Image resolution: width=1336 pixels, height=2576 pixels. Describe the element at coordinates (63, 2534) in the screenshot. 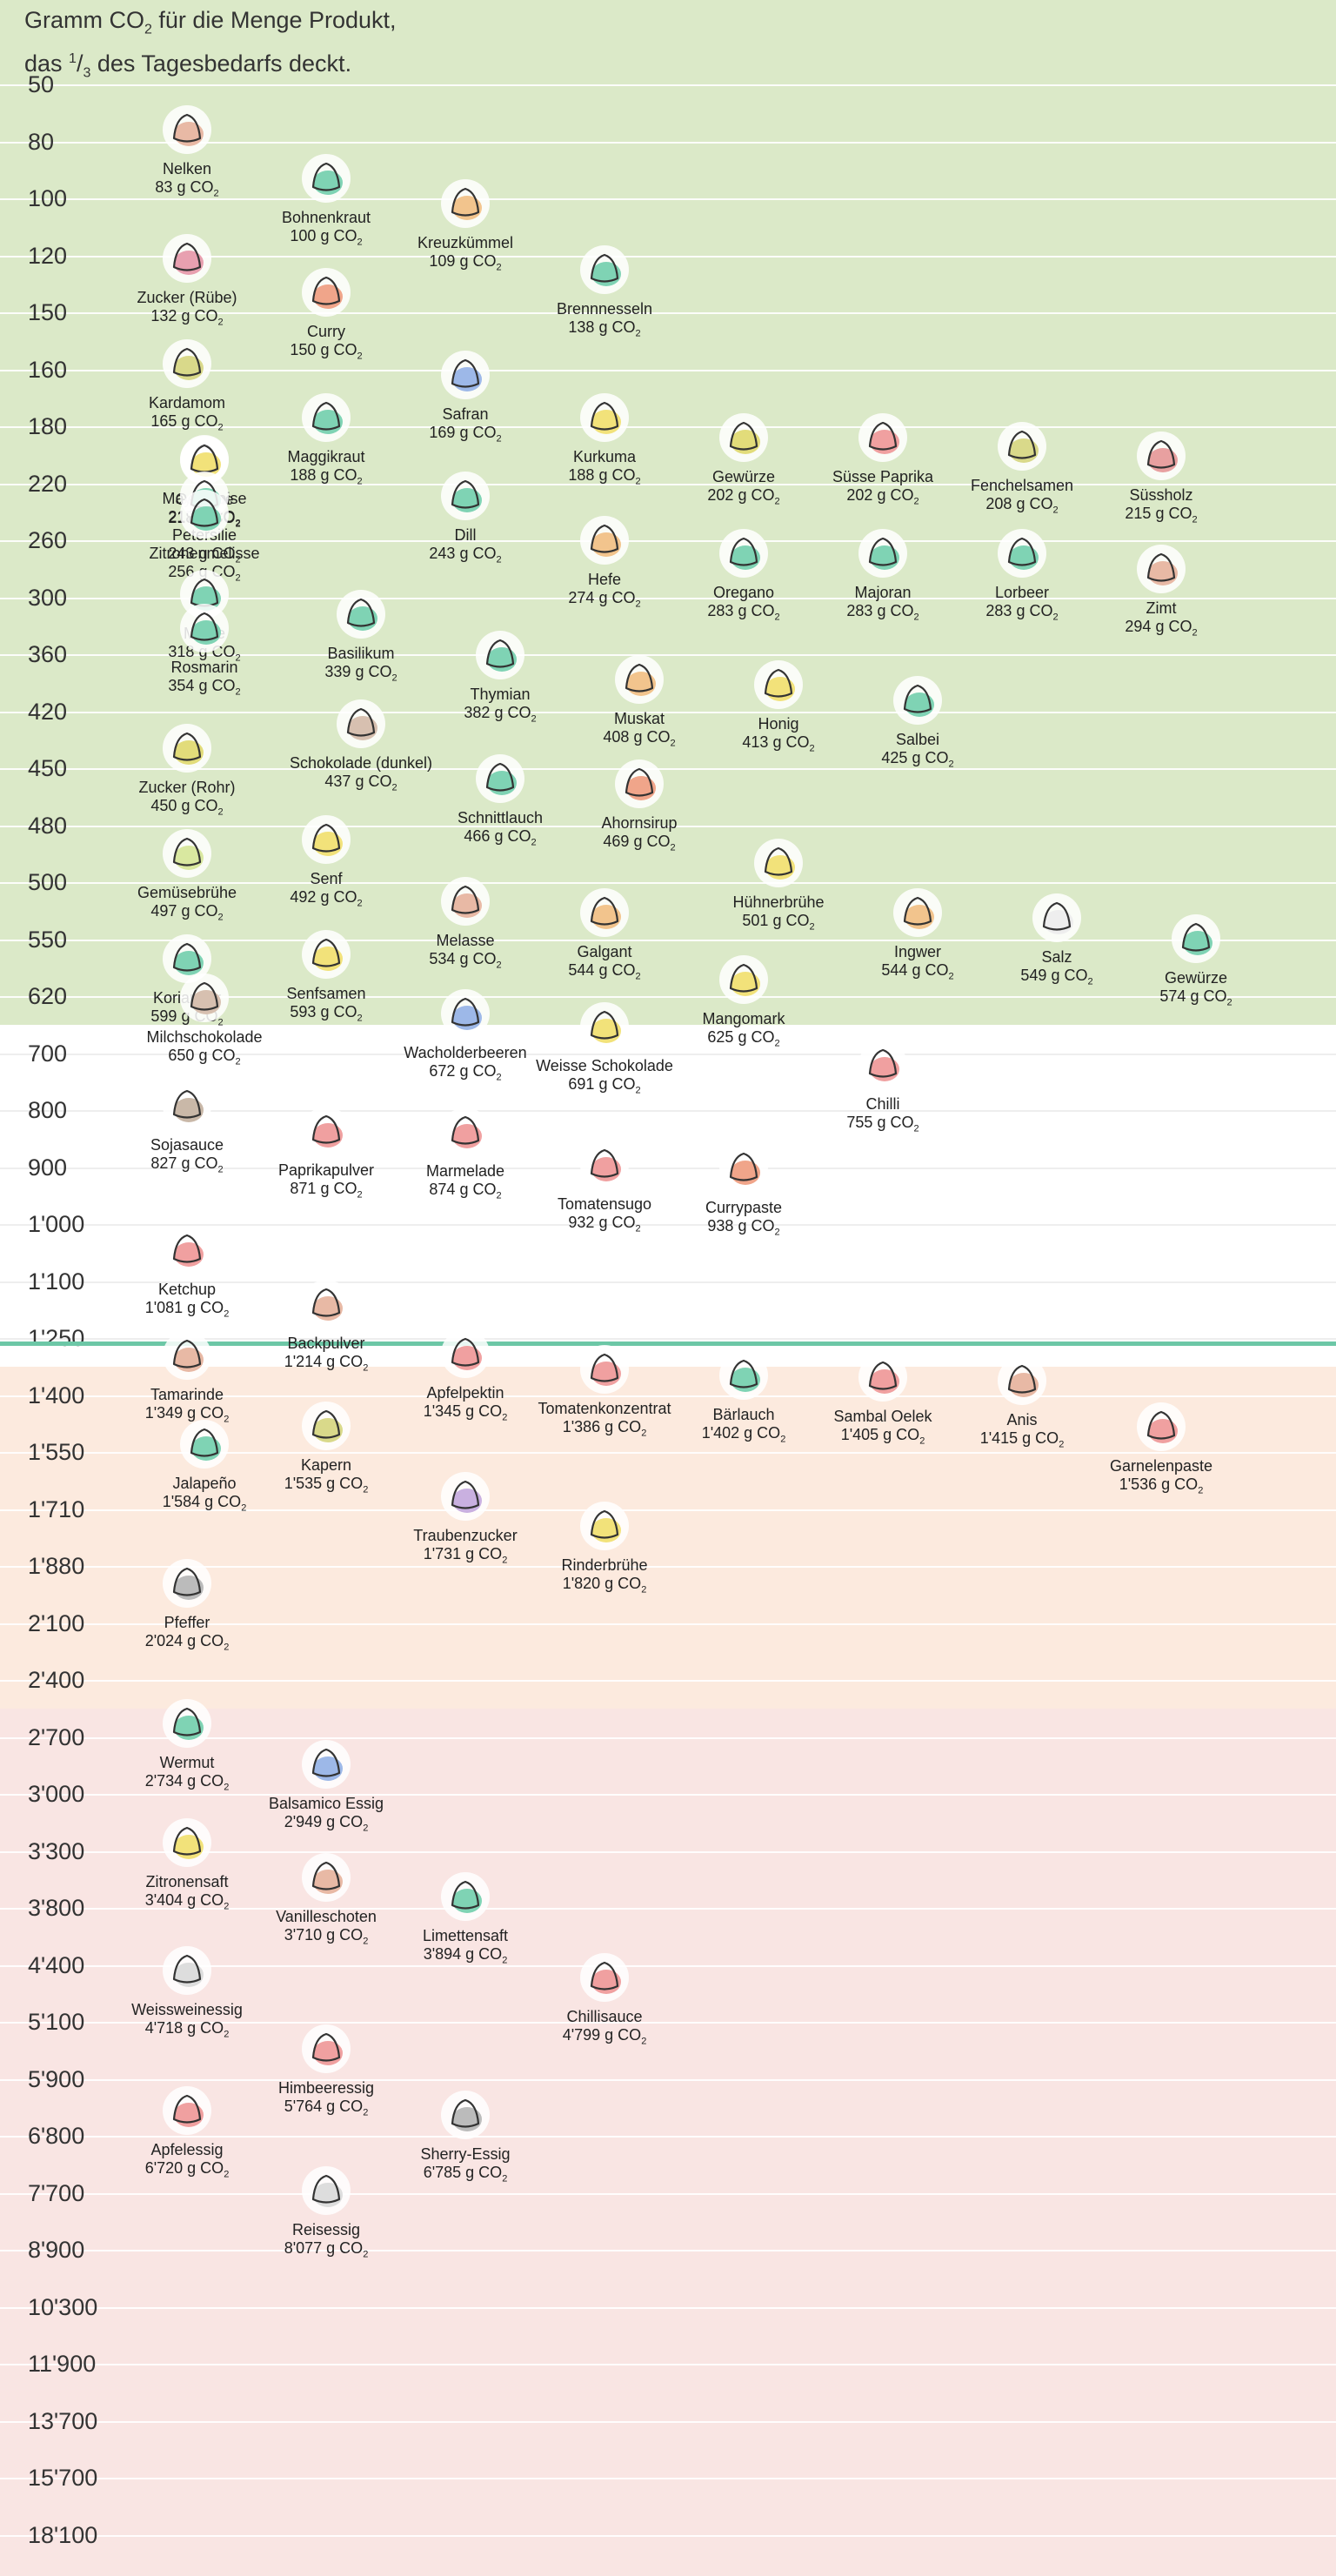

I see `y-tick-label: 18'100` at that location.